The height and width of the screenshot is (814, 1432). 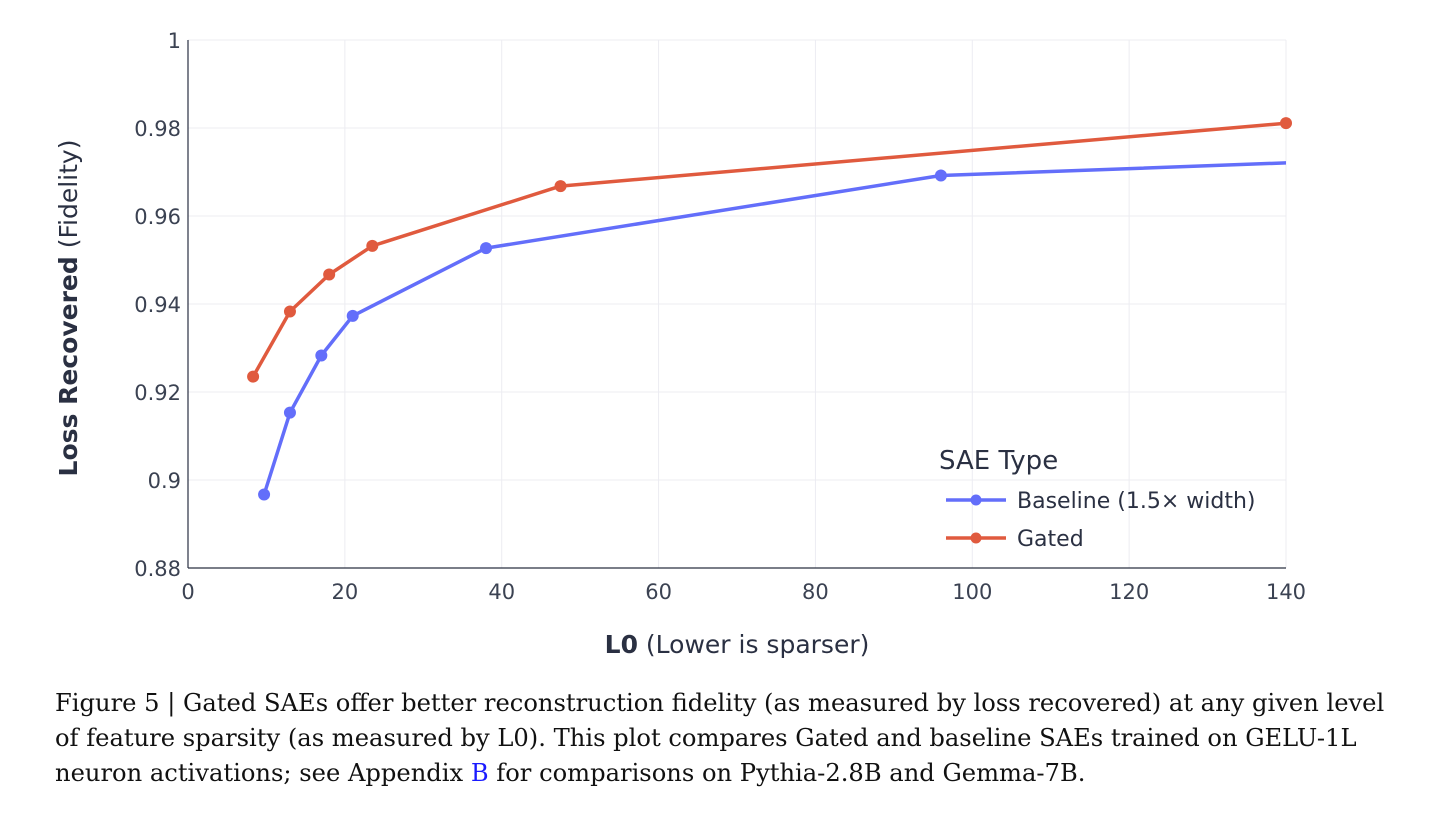 I want to click on y-tick-label: 0.88, so click(x=157, y=569).